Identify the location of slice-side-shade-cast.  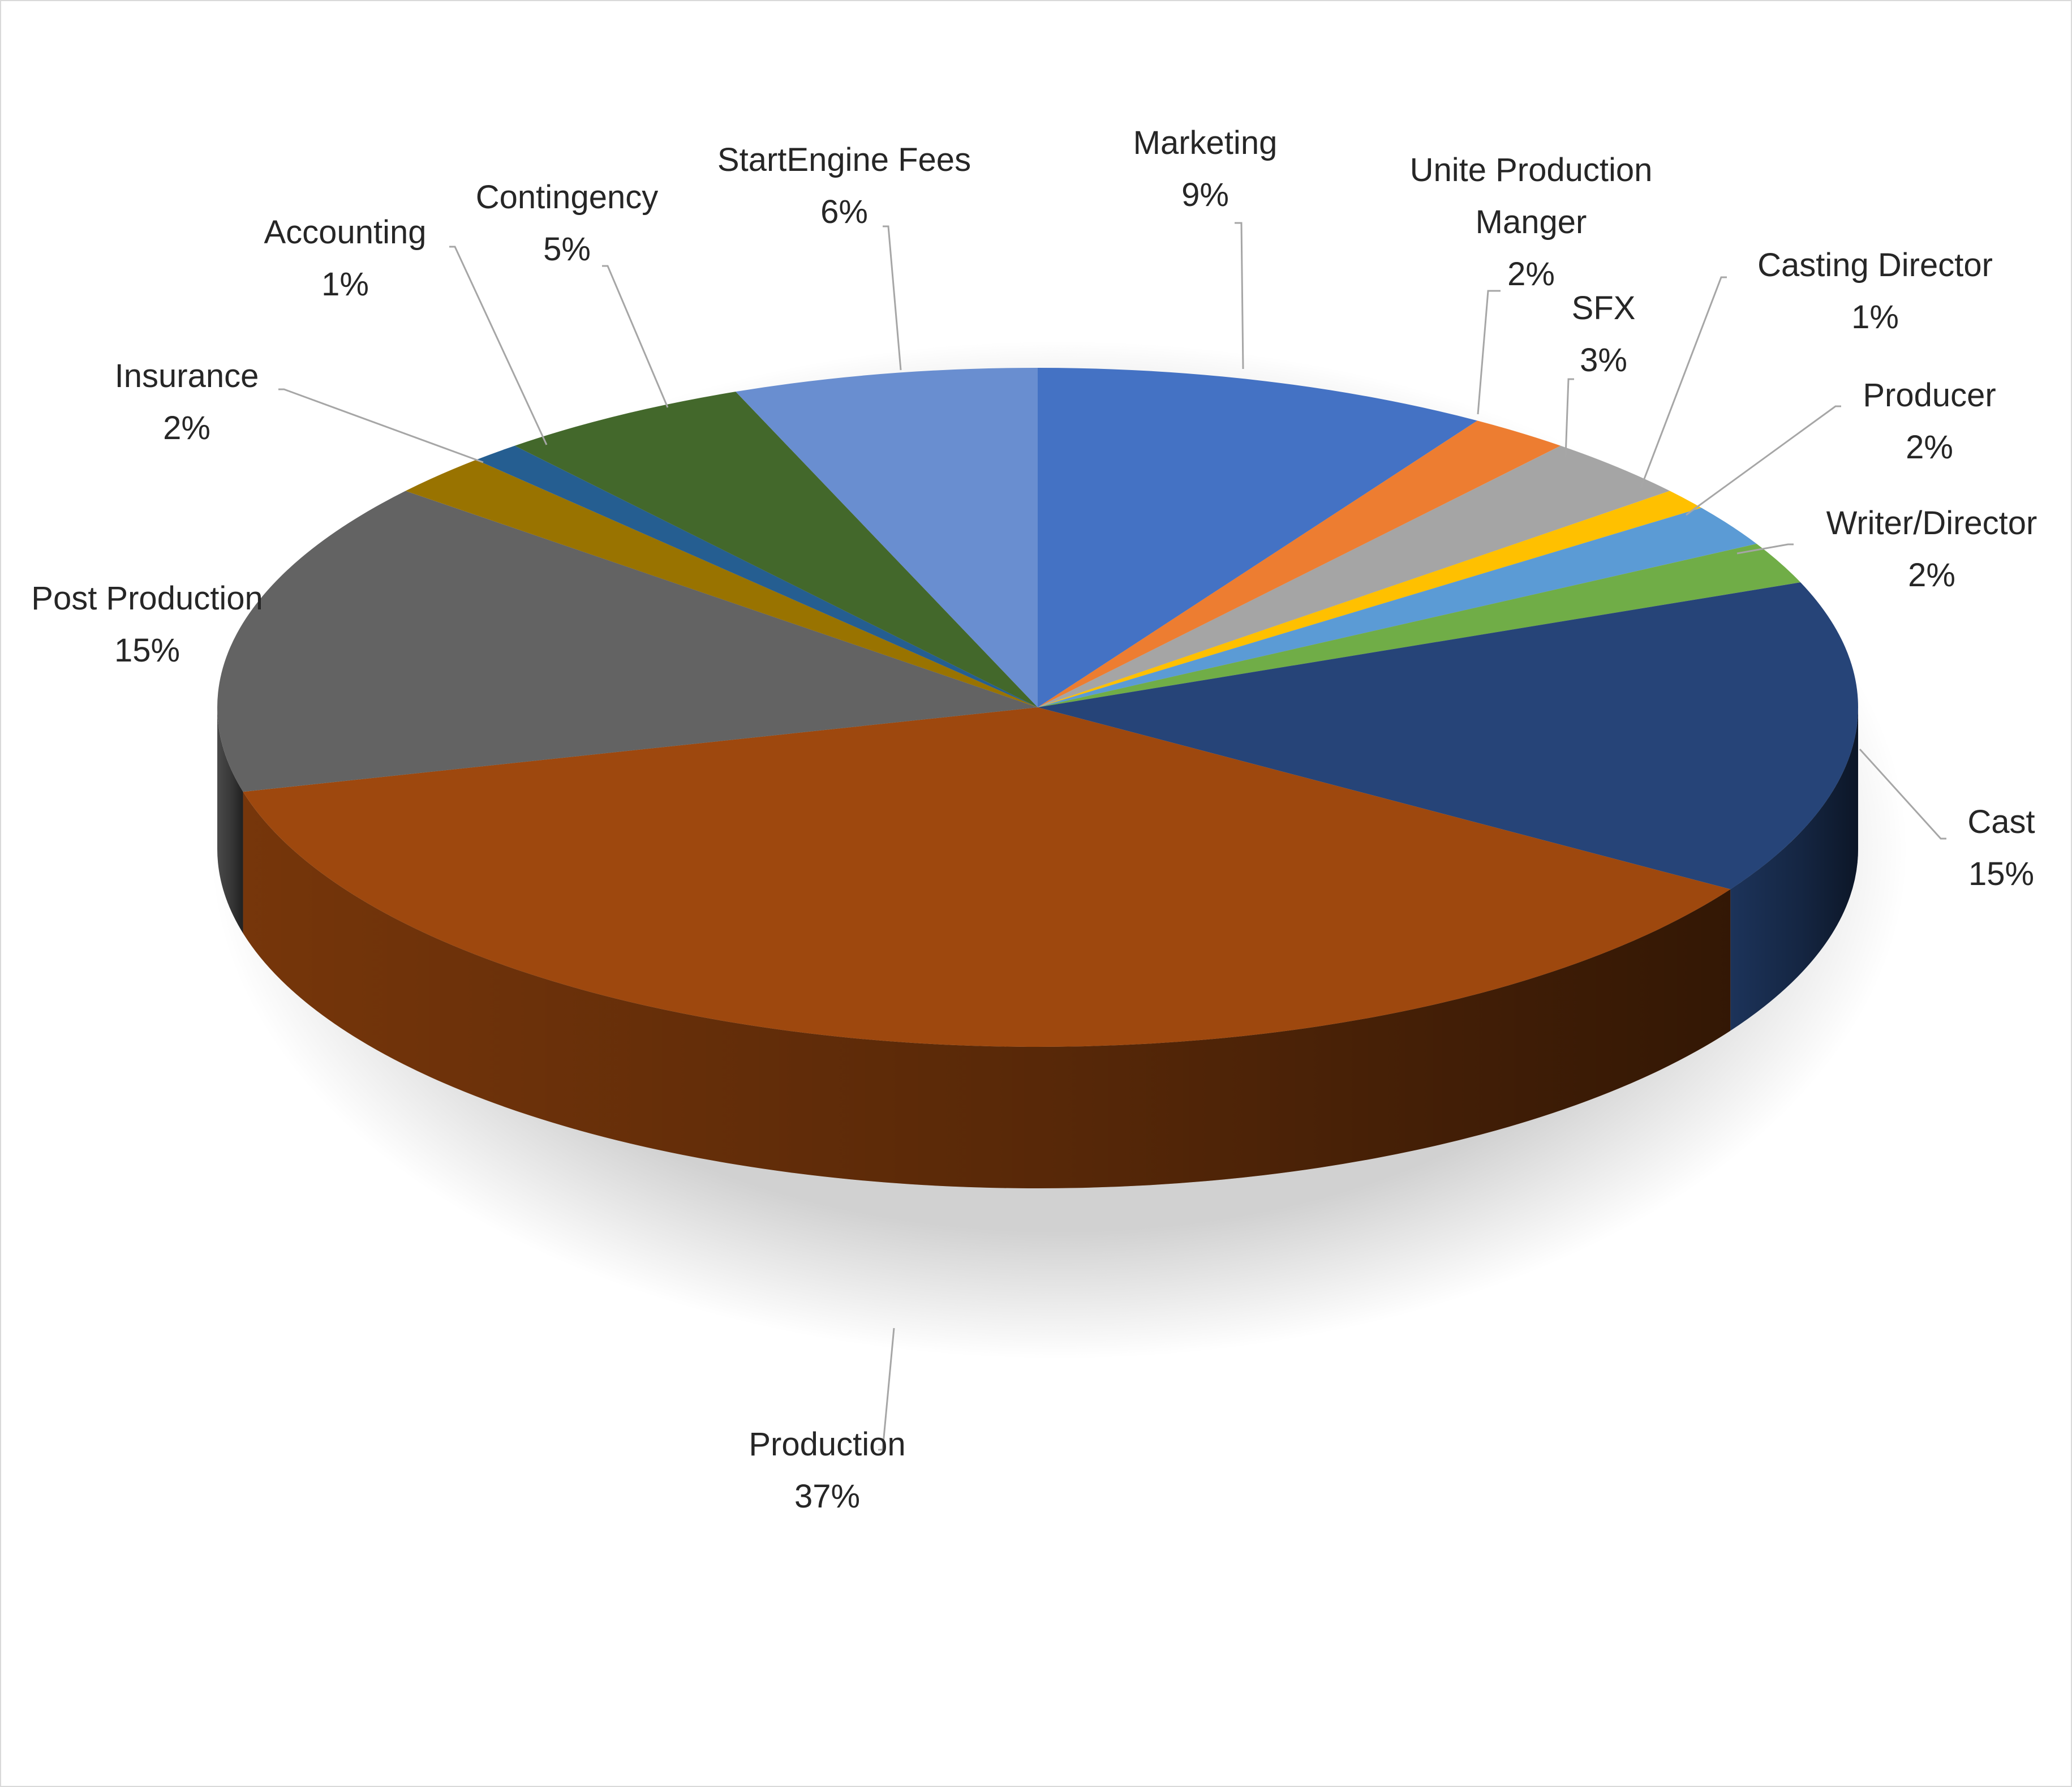
(1794, 869).